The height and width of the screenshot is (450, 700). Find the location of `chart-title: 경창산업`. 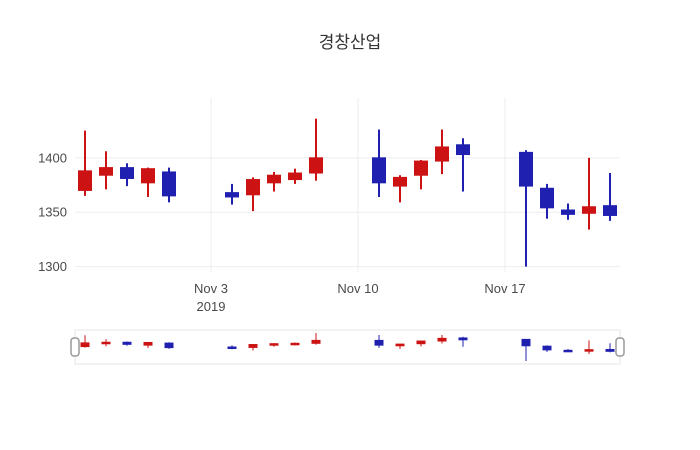

chart-title: 경창산업 is located at coordinates (350, 42).